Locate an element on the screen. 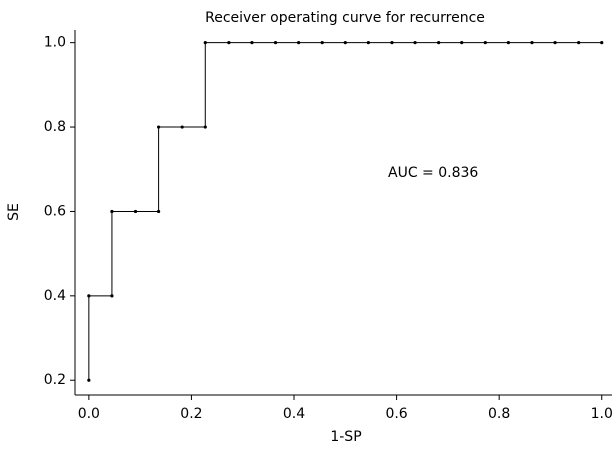 This screenshot has height=450, width=616. y-tick-label: 0.8 is located at coordinates (55, 127).